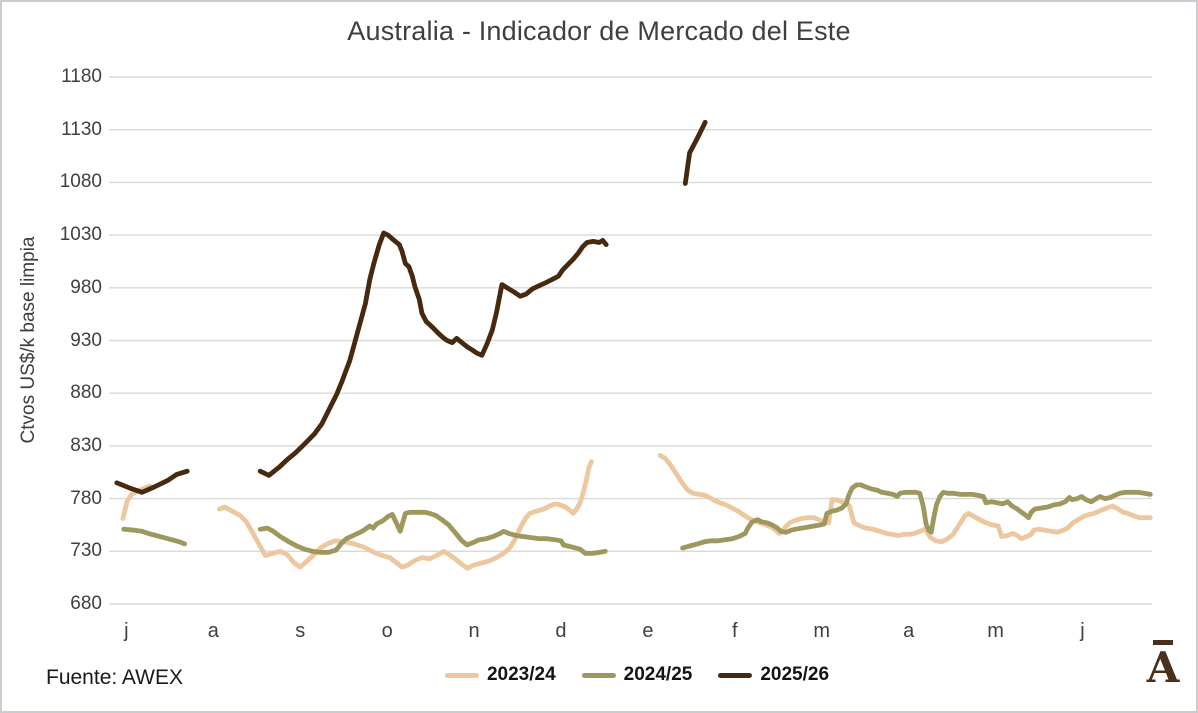  Describe the element at coordinates (1163, 642) in the screenshot. I see `logo-macron-bar` at that location.